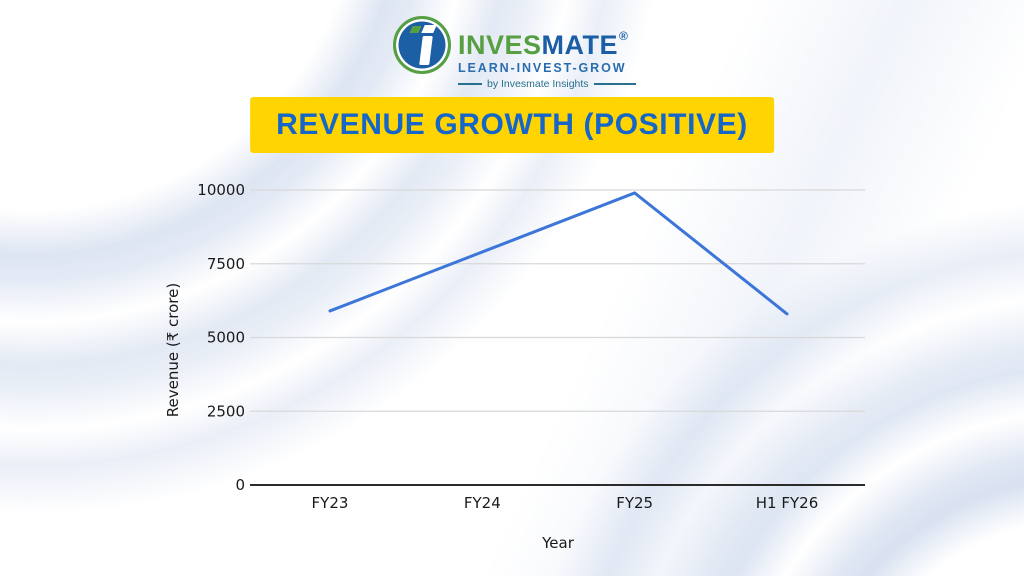 The height and width of the screenshot is (576, 1024). I want to click on logo-tagline: LEARN-INVEST-GROW, so click(542, 68).